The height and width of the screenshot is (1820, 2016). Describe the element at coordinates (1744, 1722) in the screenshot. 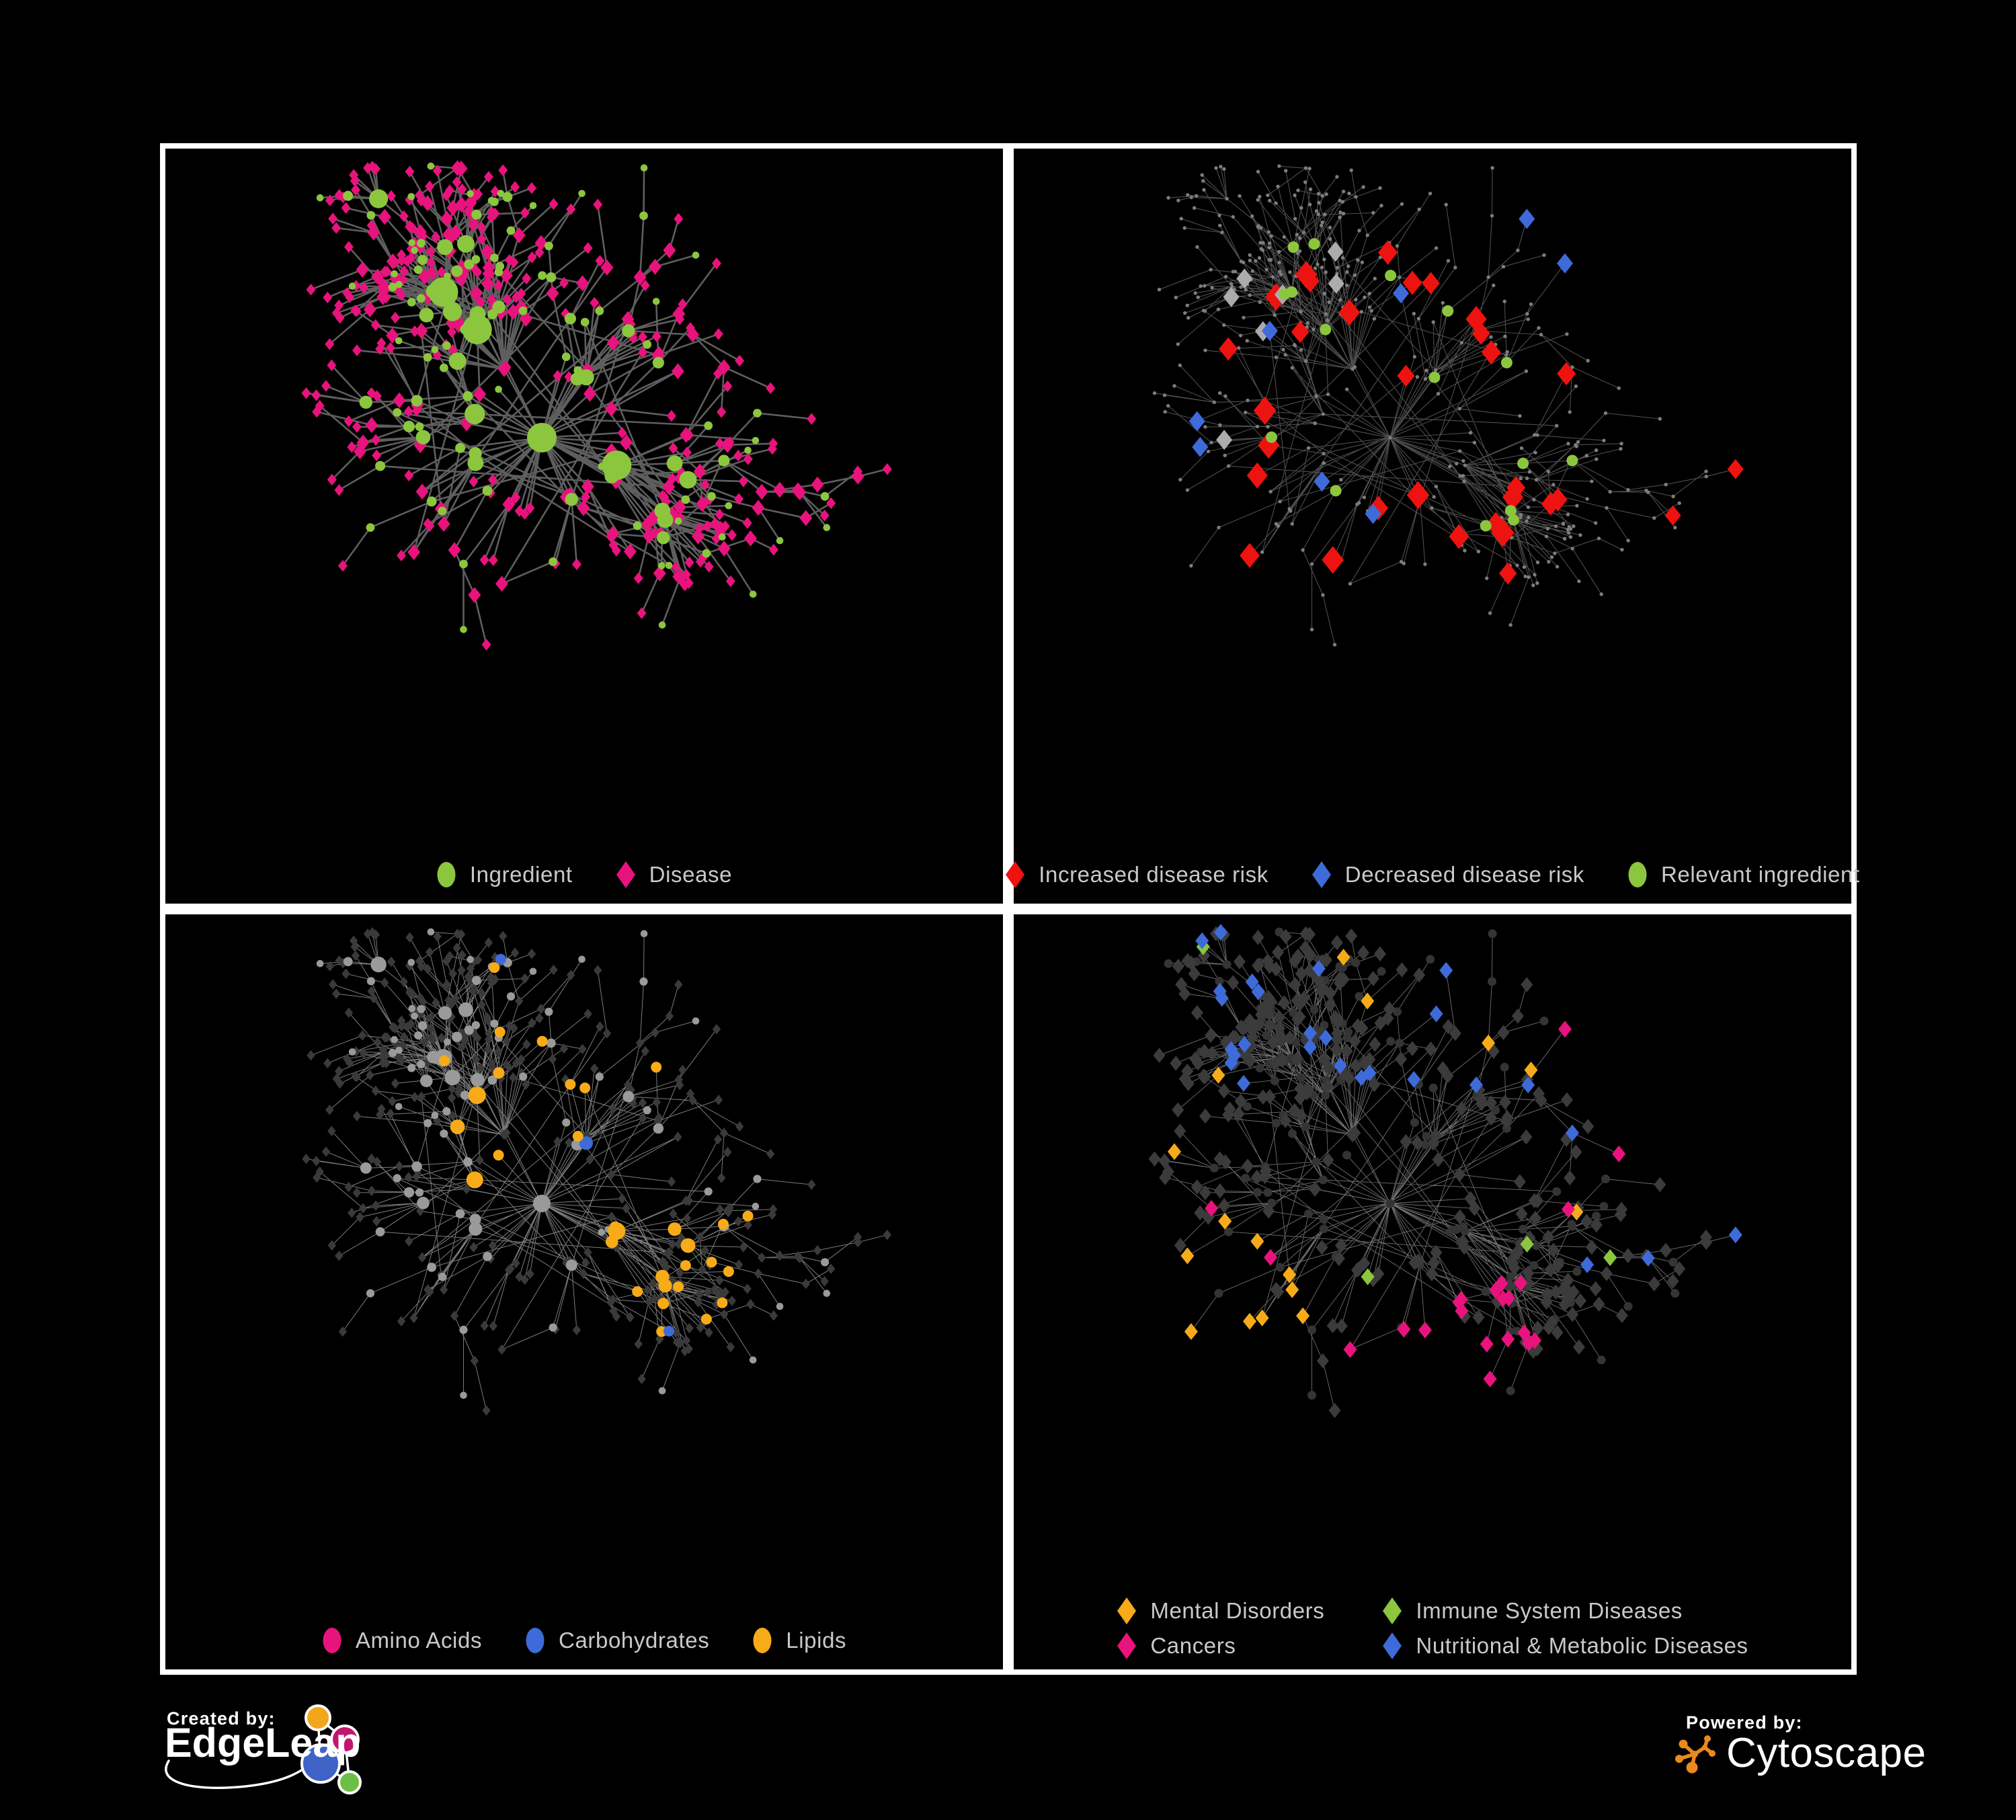

I see `powered-by-label: Powered by:` at that location.